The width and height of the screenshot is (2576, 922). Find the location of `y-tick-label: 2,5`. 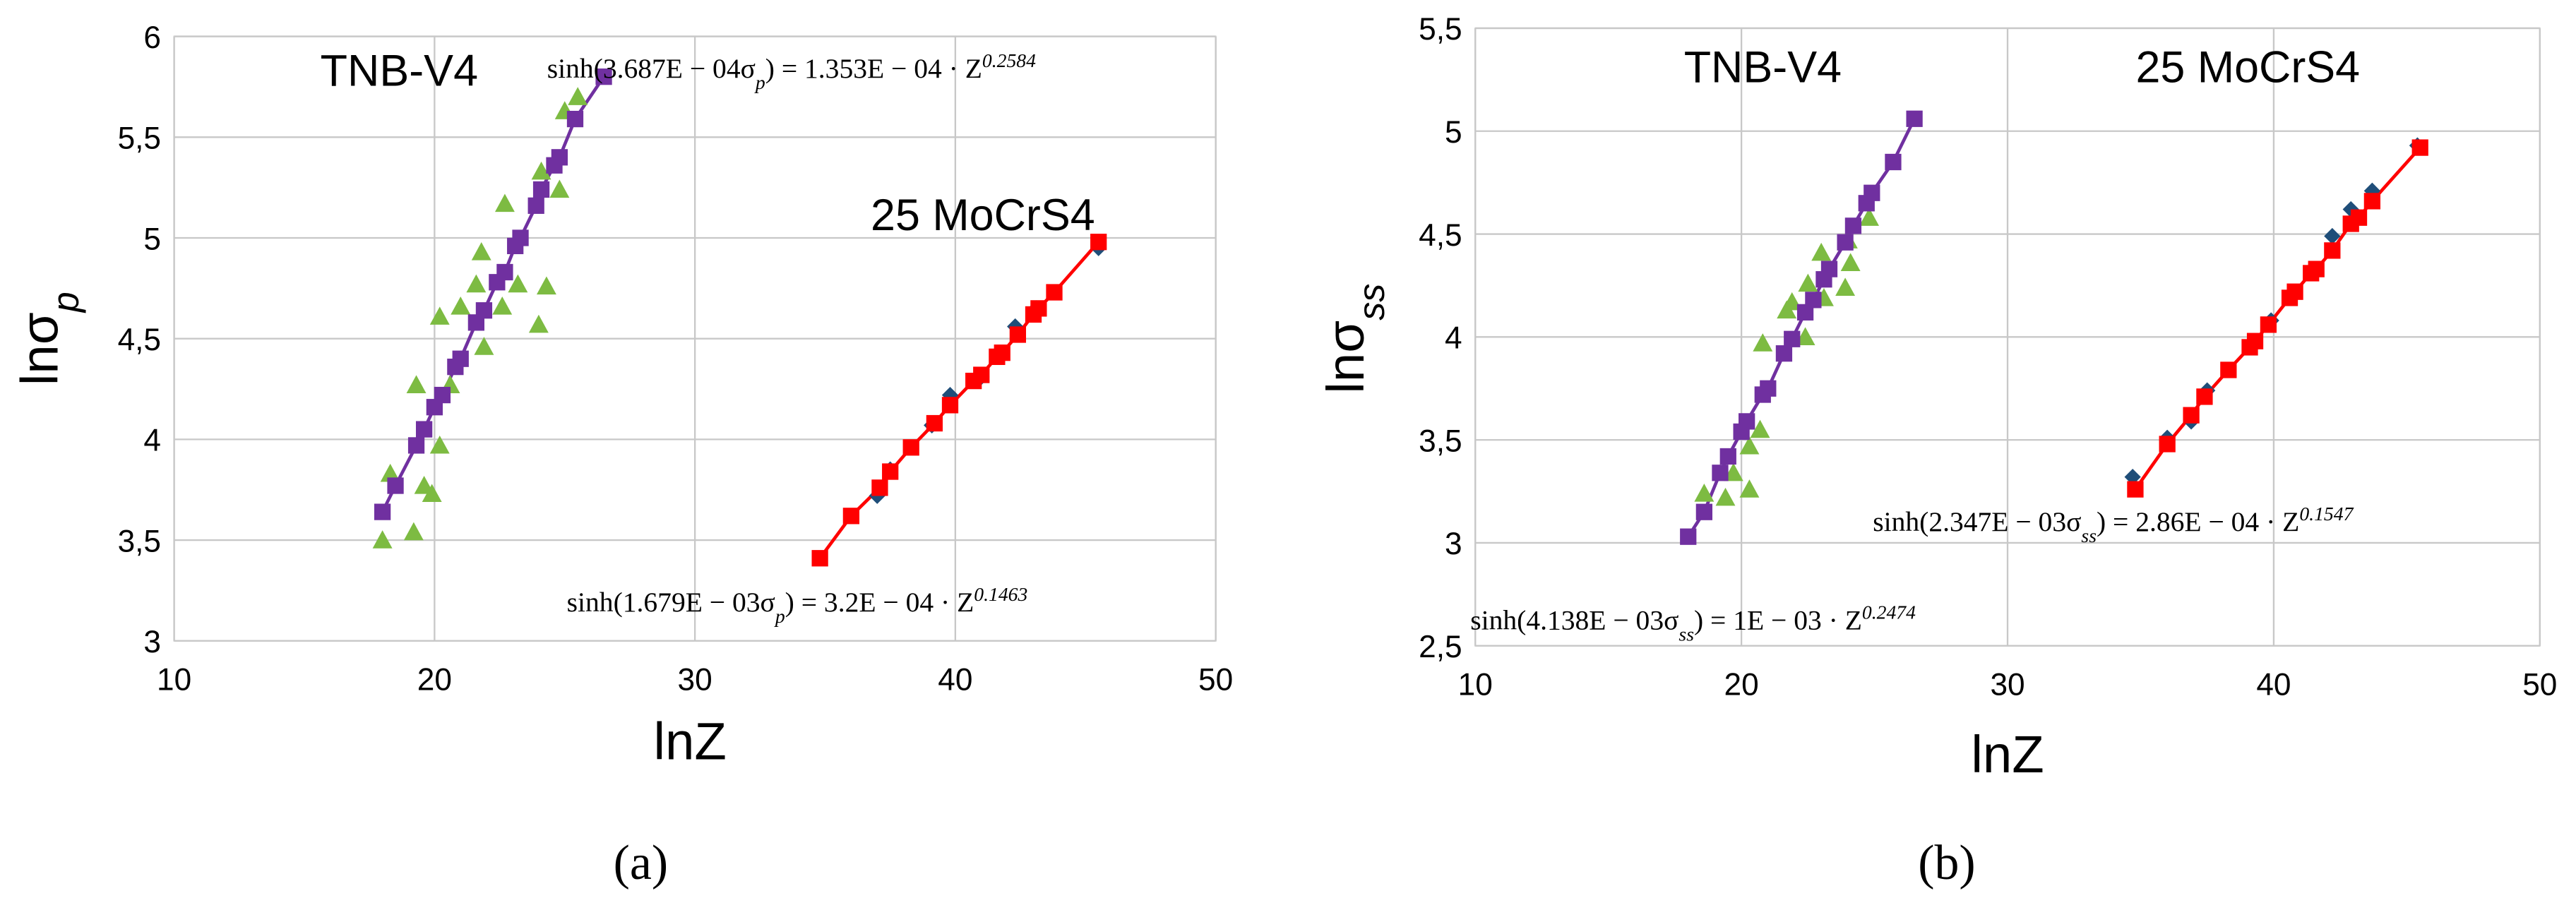

y-tick-label: 2,5 is located at coordinates (1440, 647).